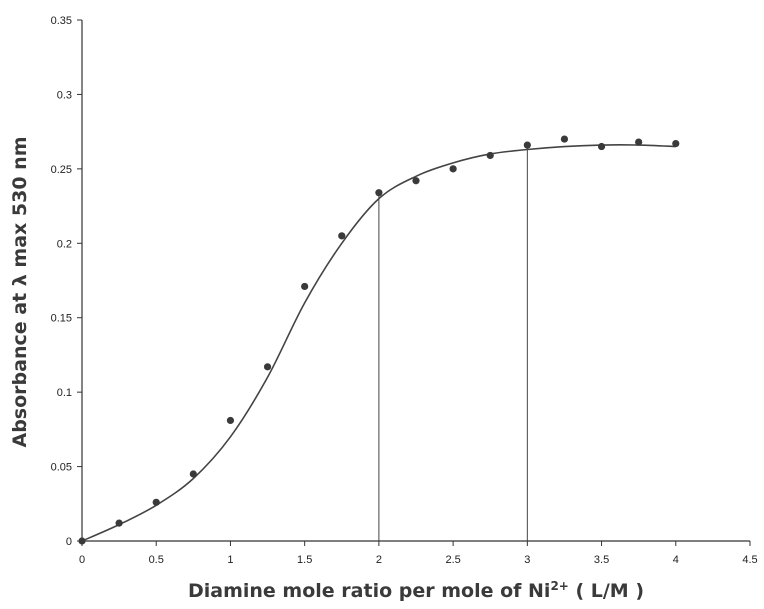 The image size is (764, 609). I want to click on x-axis-title-superscript: 2+, so click(559, 586).